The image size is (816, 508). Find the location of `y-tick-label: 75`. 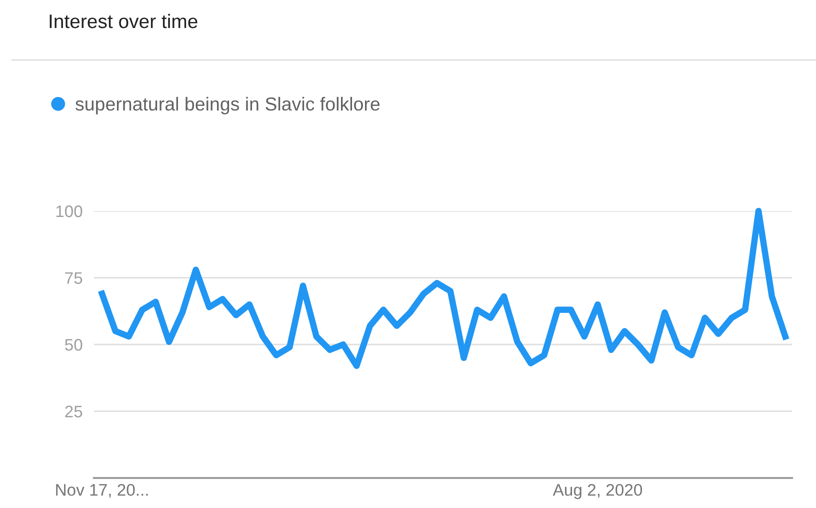

y-tick-label: 75 is located at coordinates (73, 278).